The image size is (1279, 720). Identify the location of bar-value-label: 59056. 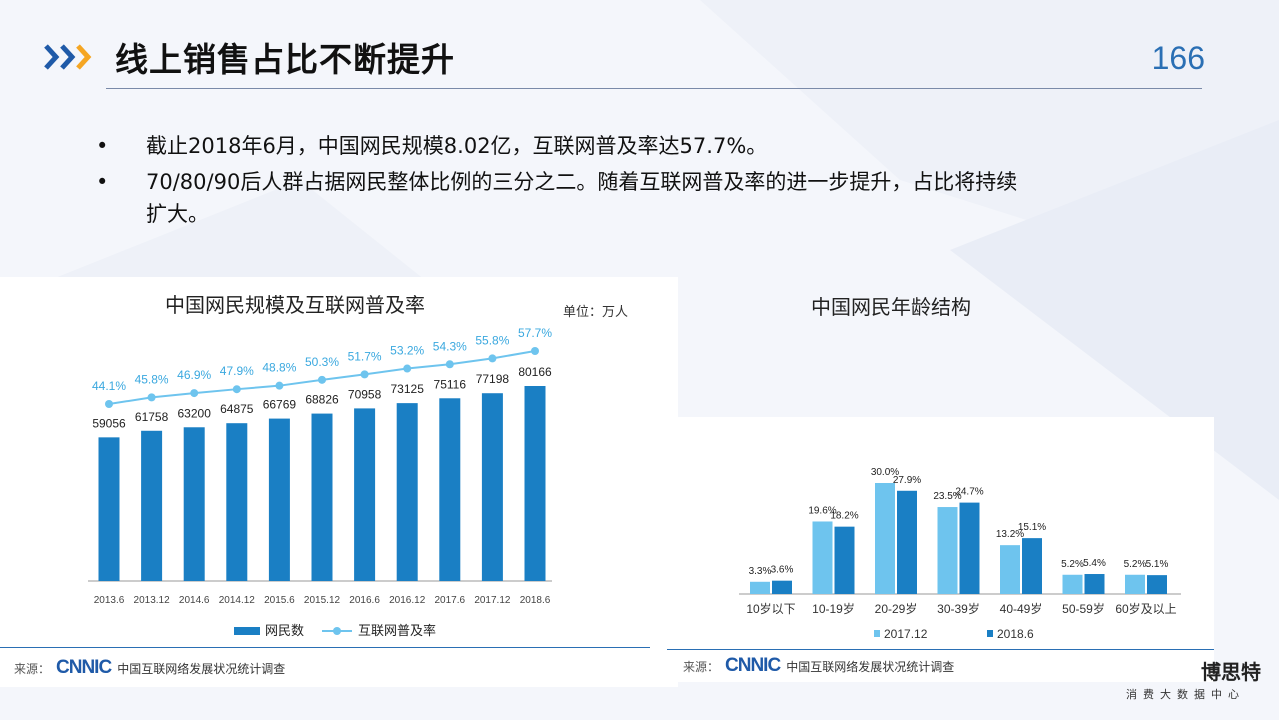
(109, 423).